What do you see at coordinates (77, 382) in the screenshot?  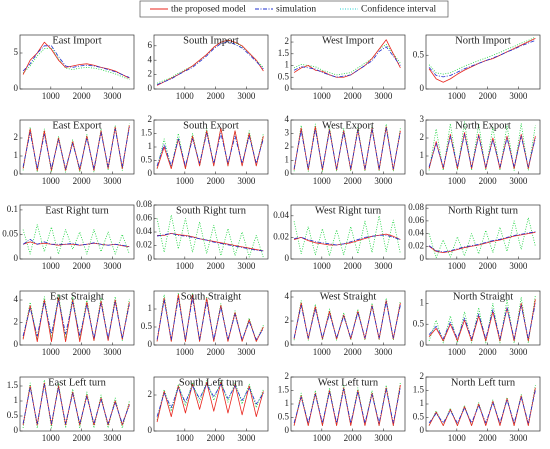 I see `chart-title: East Left turn` at bounding box center [77, 382].